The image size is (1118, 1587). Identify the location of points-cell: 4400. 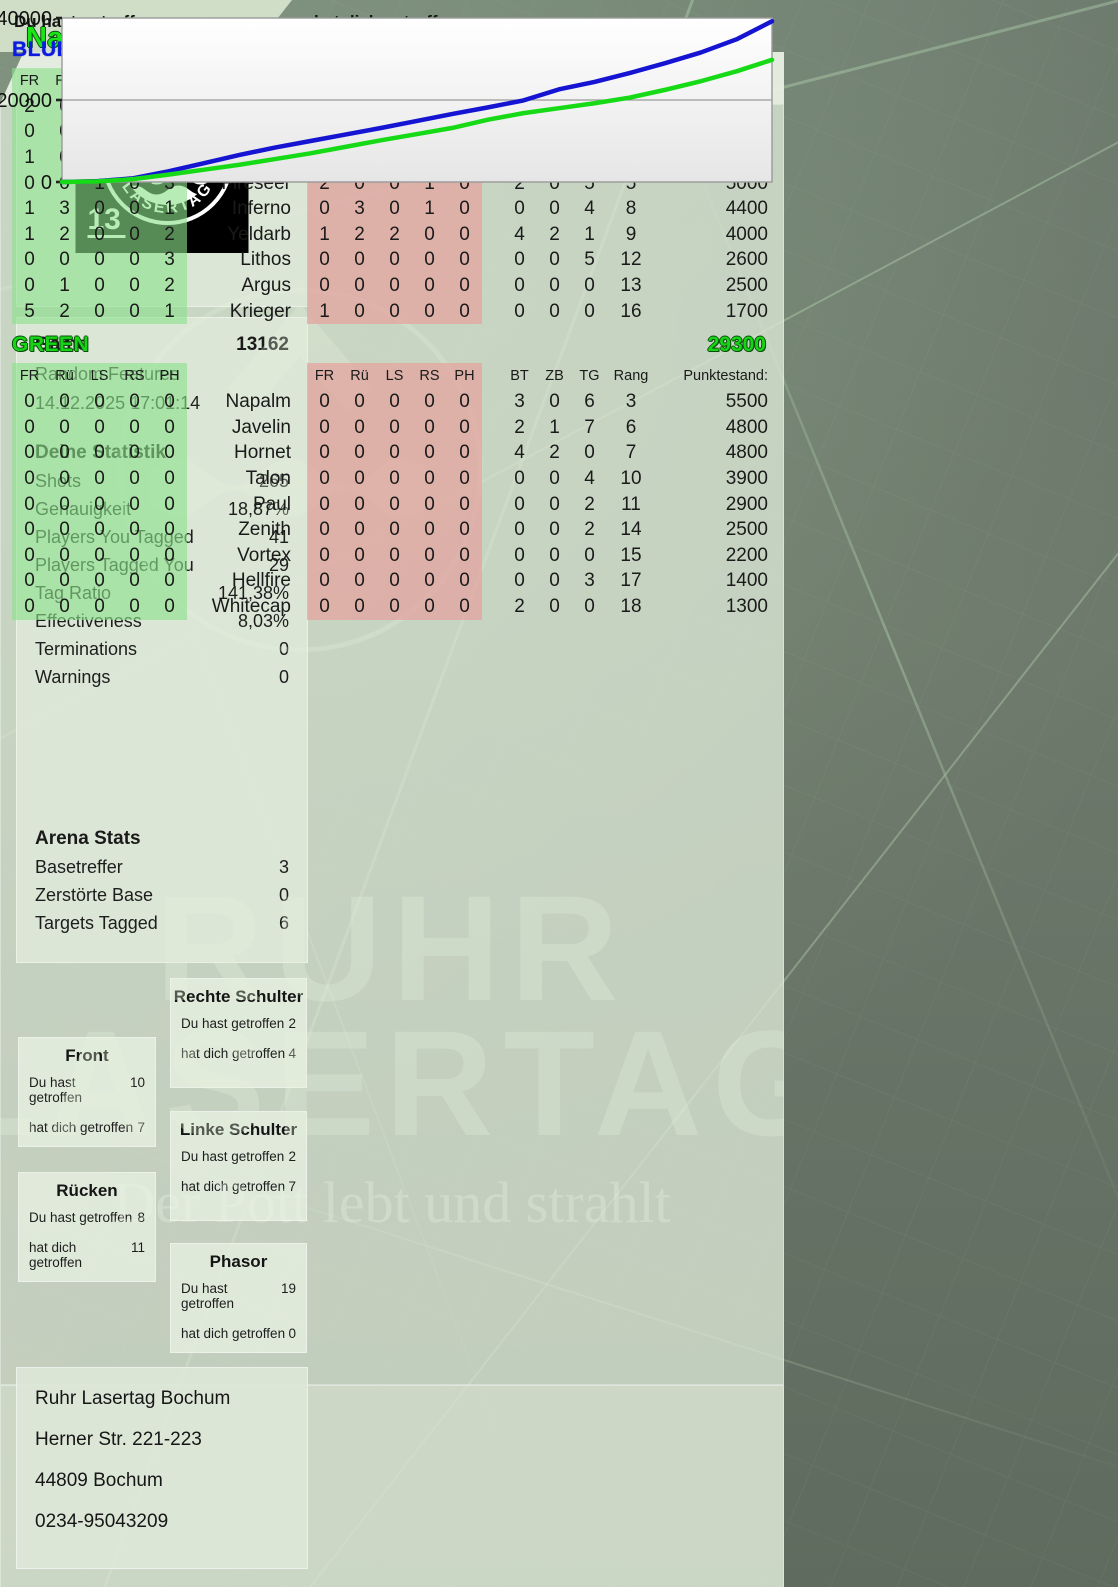
(746, 209).